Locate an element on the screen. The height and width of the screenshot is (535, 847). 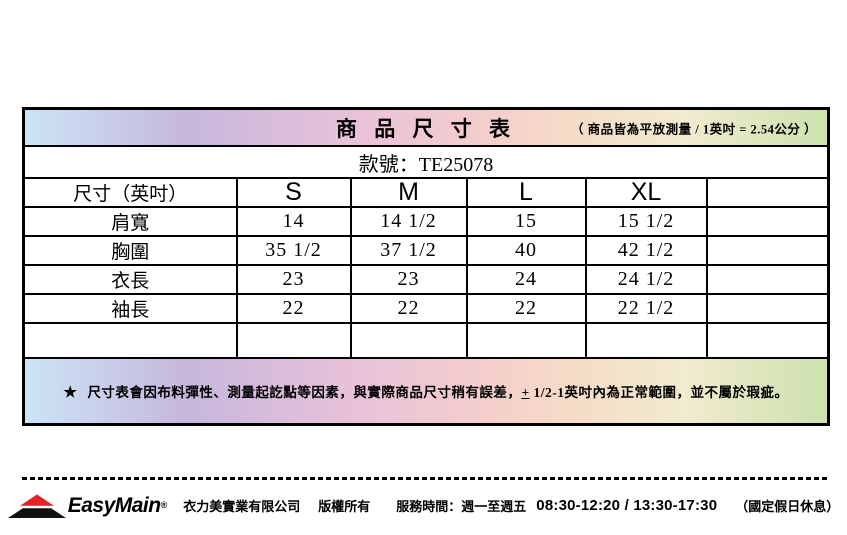
registered-mark: ® is located at coordinates (164, 505).